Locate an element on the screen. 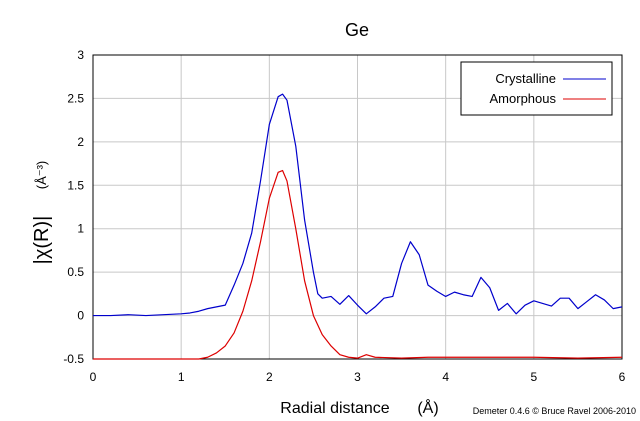 Image resolution: width=640 pixels, height=421 pixels. y-tick-label: 2 is located at coordinates (80, 142).